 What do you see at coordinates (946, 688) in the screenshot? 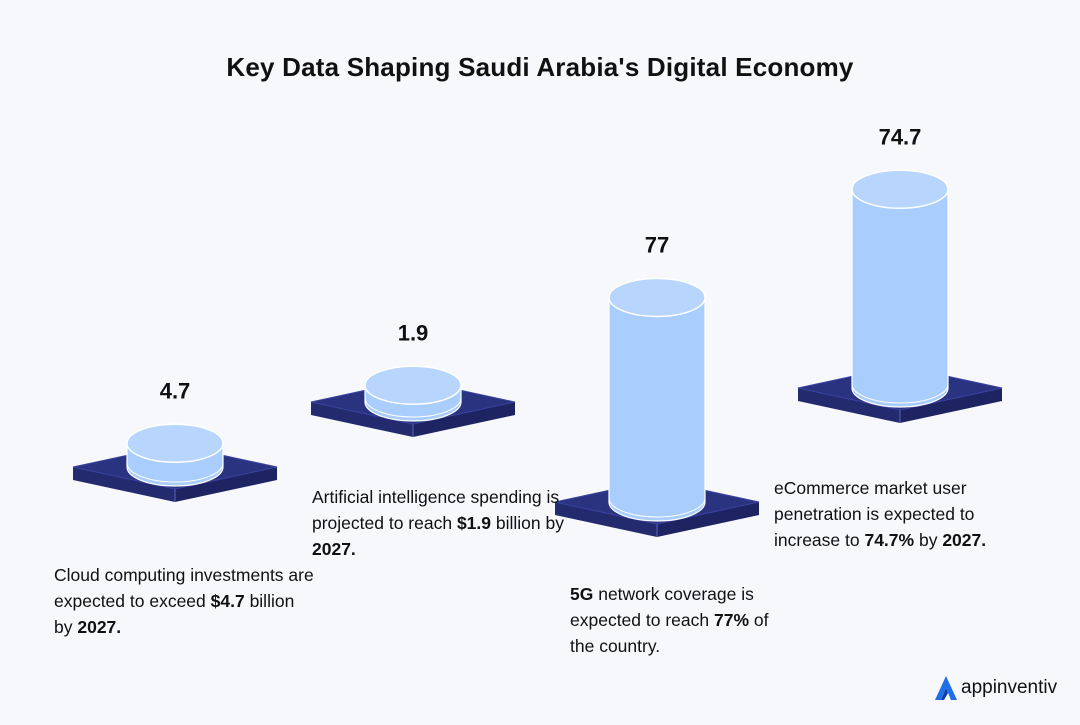
I see `appinventiv-logo-icon` at bounding box center [946, 688].